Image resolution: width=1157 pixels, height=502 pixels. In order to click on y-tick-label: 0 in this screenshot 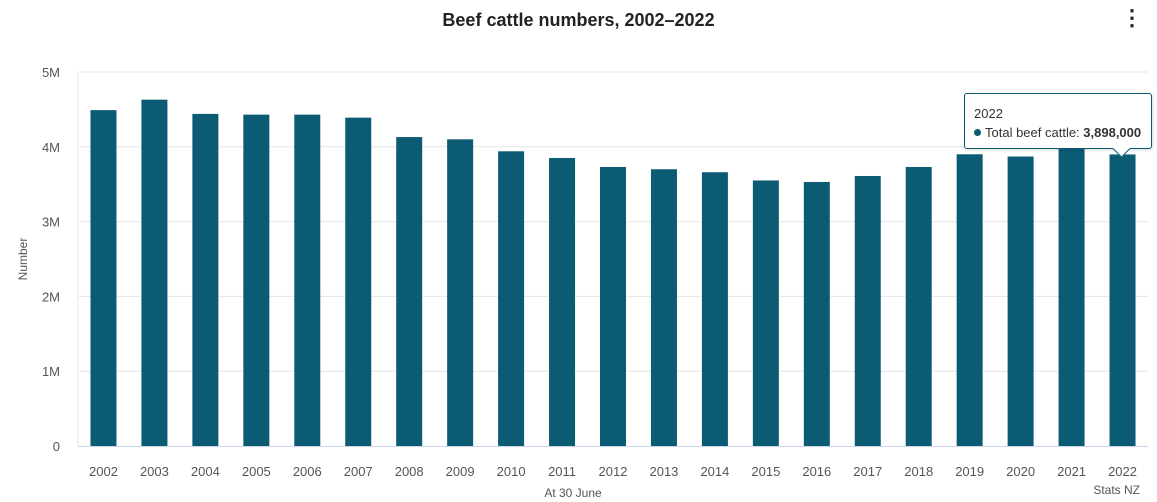, I will do `click(56, 446)`.